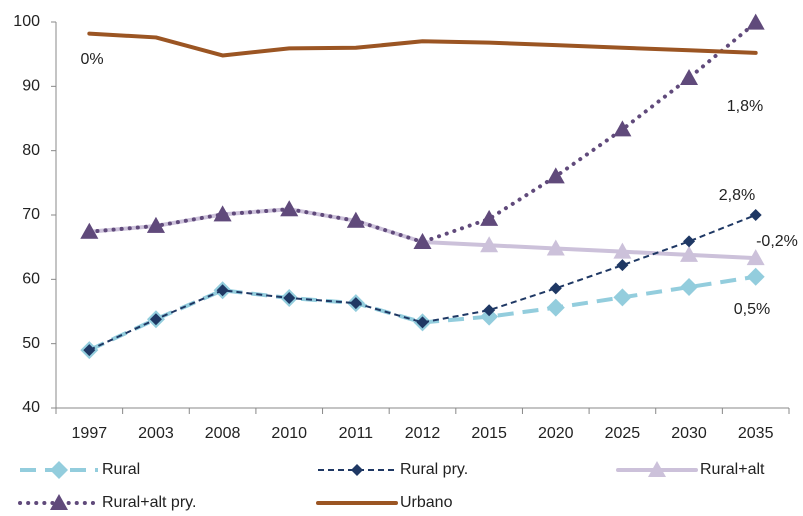  What do you see at coordinates (393, 469) in the screenshot?
I see `legend-item: Rural pry.` at bounding box center [393, 469].